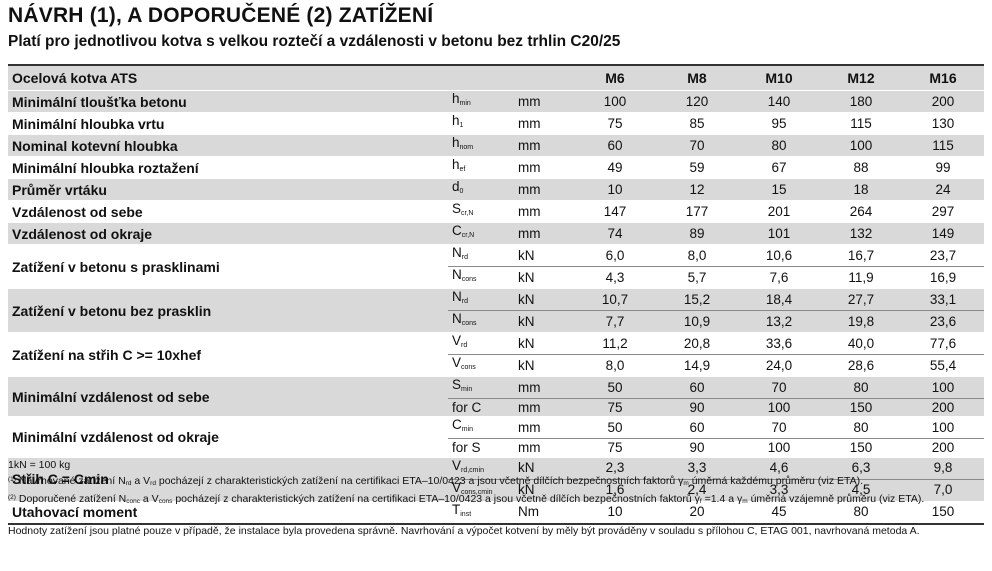 The image size is (992, 571). Describe the element at coordinates (228, 101) in the screenshot. I see `row-label: Minimální tloušťka betonu` at that location.